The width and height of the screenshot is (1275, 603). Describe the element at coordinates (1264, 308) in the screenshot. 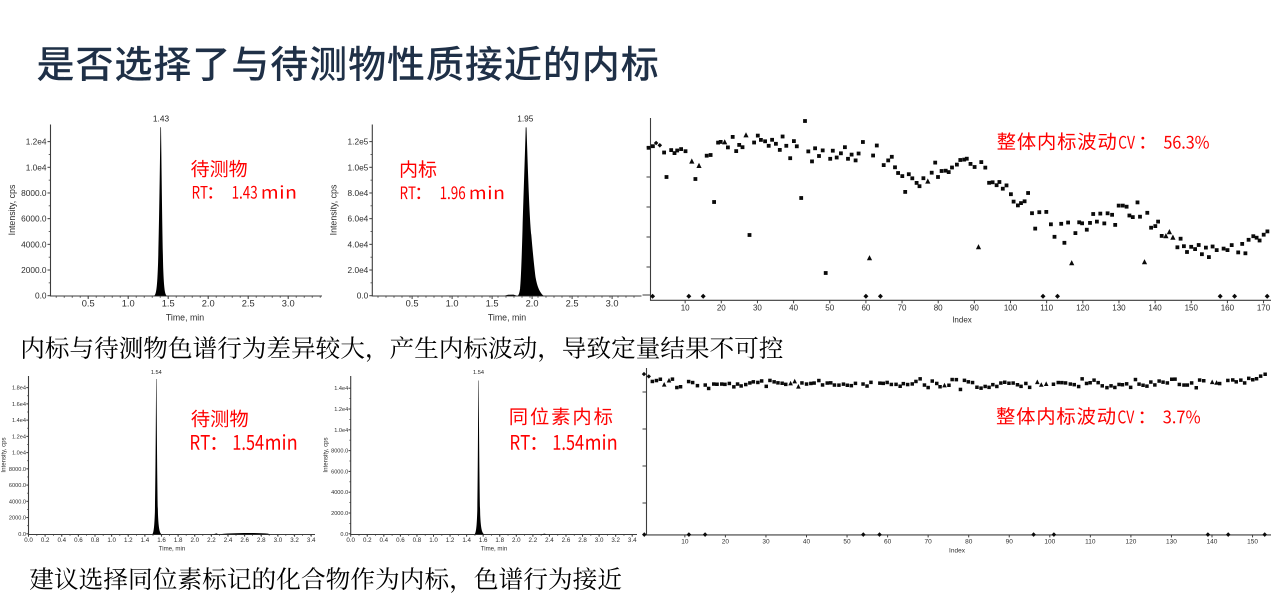

I see `svg-text: 170` at that location.